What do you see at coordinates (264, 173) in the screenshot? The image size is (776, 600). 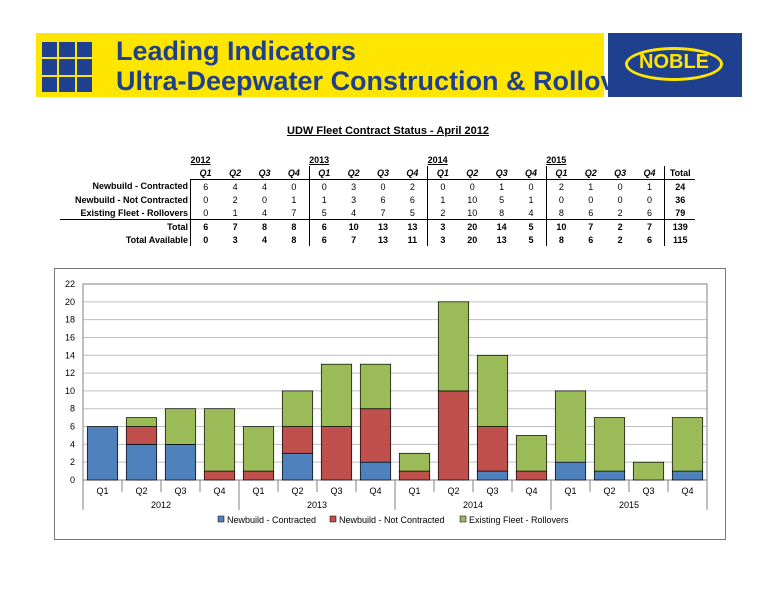 I see `quarter-header: Q3` at bounding box center [264, 173].